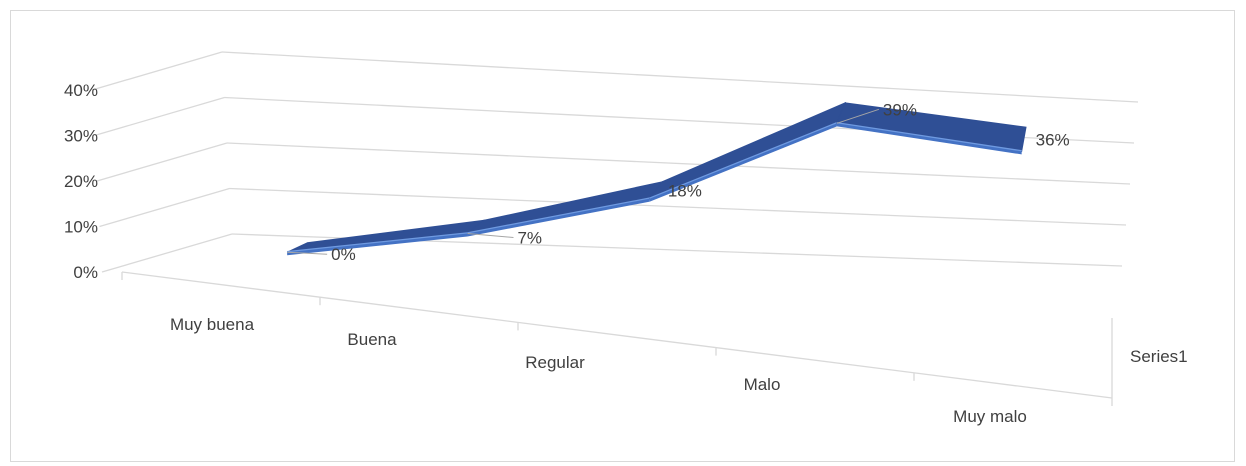 The height and width of the screenshot is (466, 1246). Describe the element at coordinates (529, 237) in the screenshot. I see `data-label: 7%` at that location.